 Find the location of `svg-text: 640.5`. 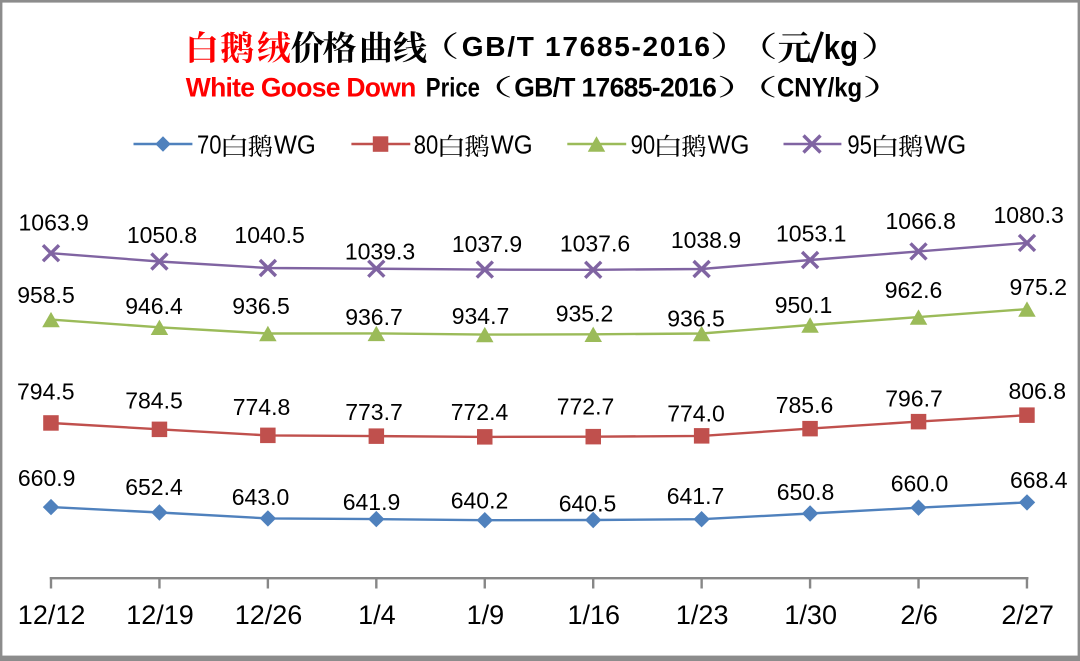

svg-text: 640.5 is located at coordinates (588, 504).